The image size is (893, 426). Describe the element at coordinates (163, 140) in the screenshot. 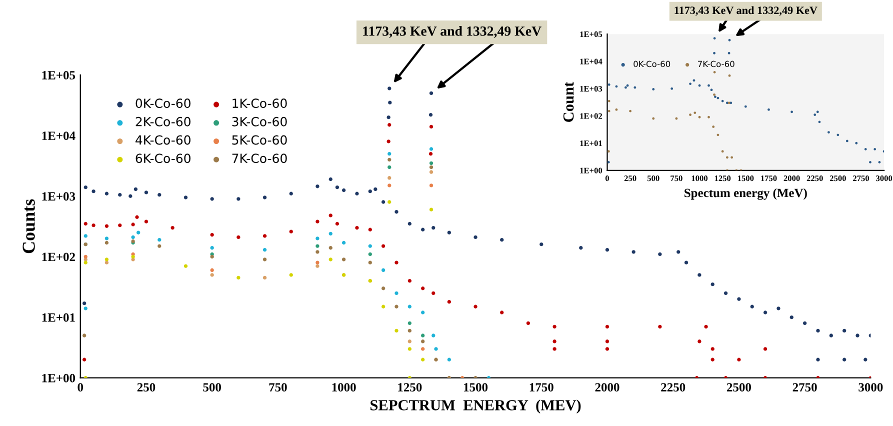

I see `legend-label: 4K-Co-60` at that location.